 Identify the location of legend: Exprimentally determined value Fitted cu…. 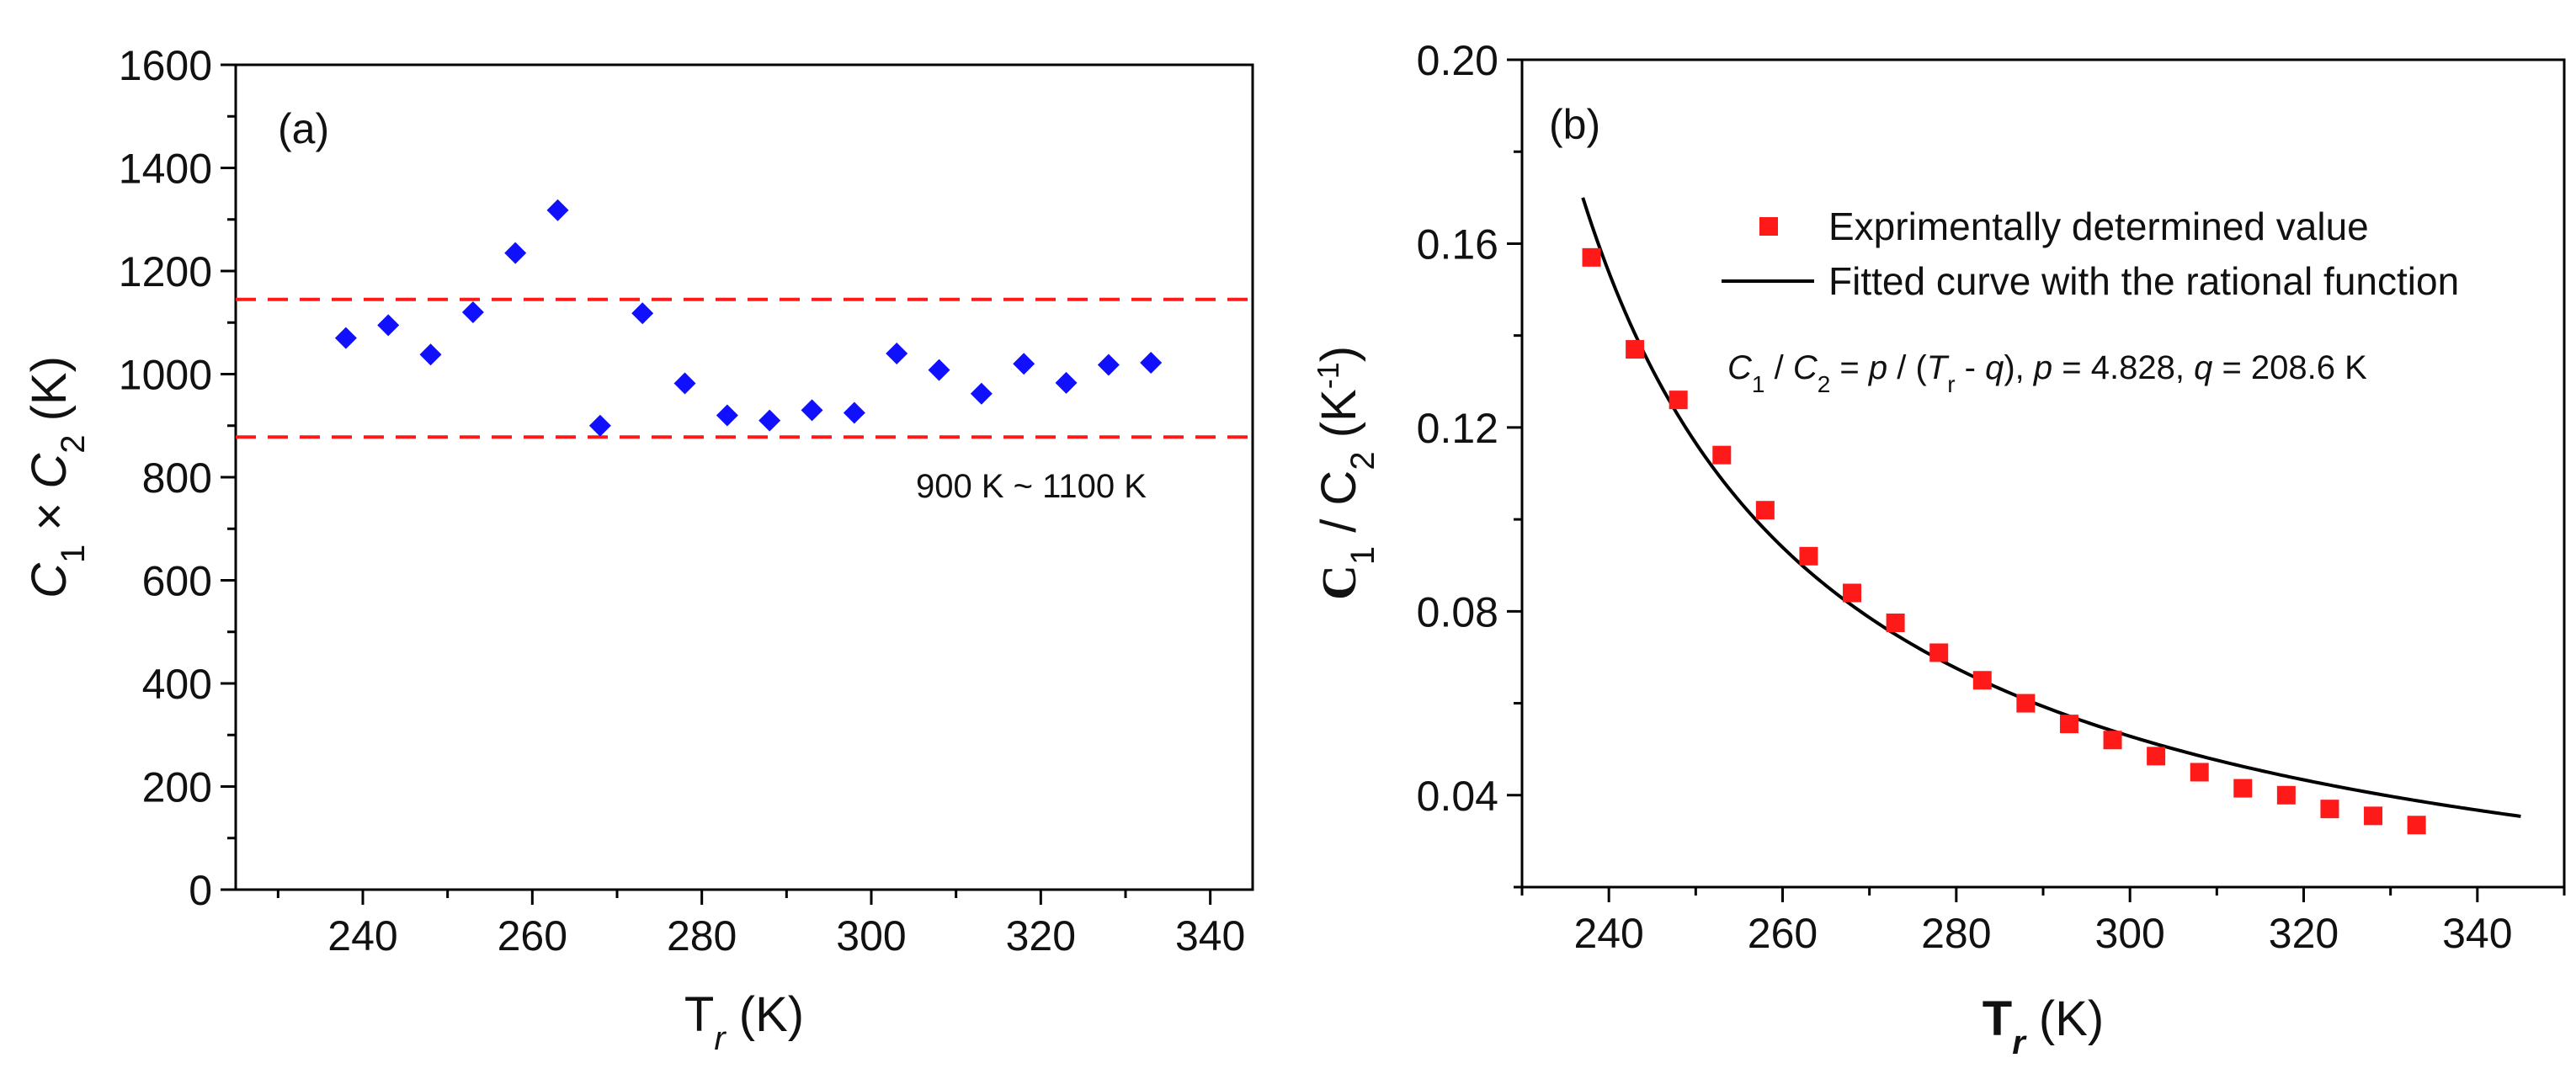
(2090, 254).